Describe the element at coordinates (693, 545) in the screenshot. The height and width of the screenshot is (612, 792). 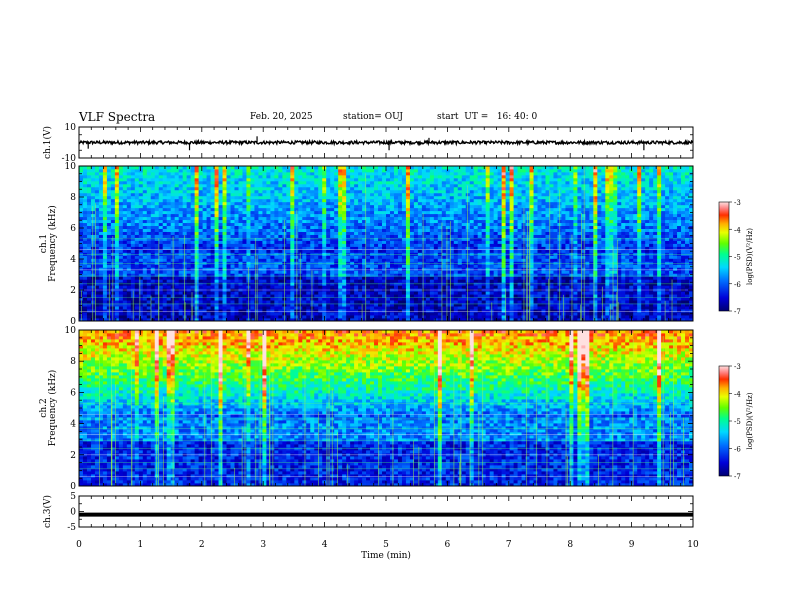
I see `time-xtick-label: 10` at that location.